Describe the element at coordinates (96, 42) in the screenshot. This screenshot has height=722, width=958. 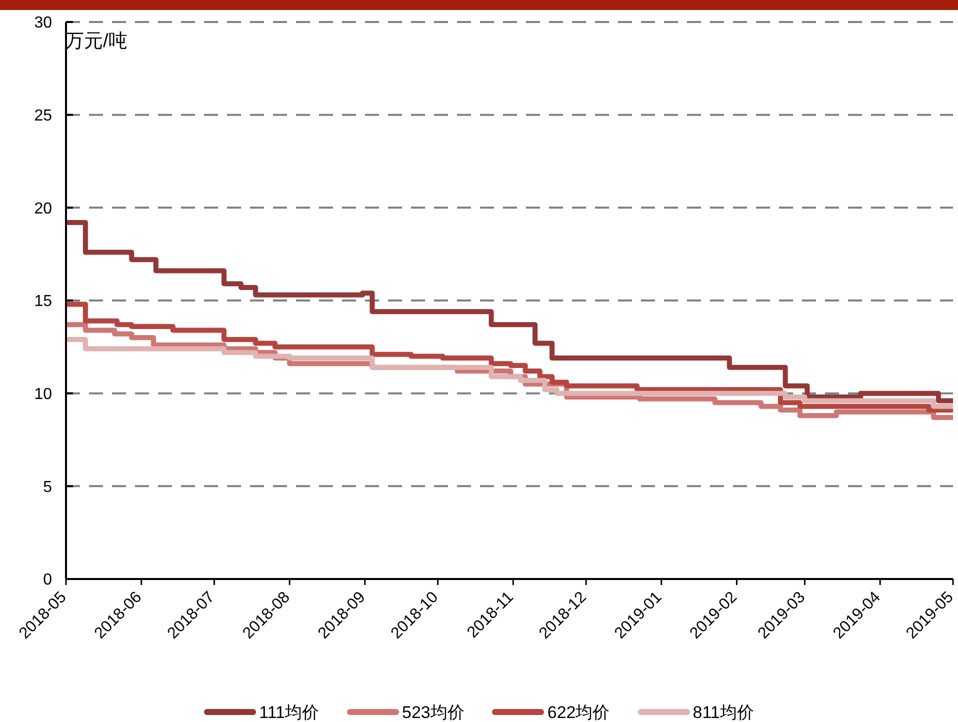
I see `y-axis-title: 万元/吨` at that location.